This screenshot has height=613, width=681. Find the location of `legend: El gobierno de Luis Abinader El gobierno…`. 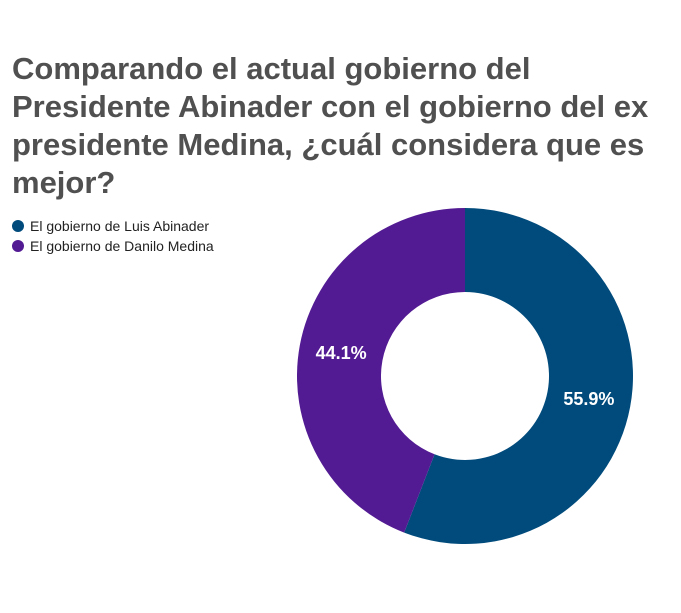

legend: El gobierno de Luis Abinader El gobierno… is located at coordinates (113, 236).